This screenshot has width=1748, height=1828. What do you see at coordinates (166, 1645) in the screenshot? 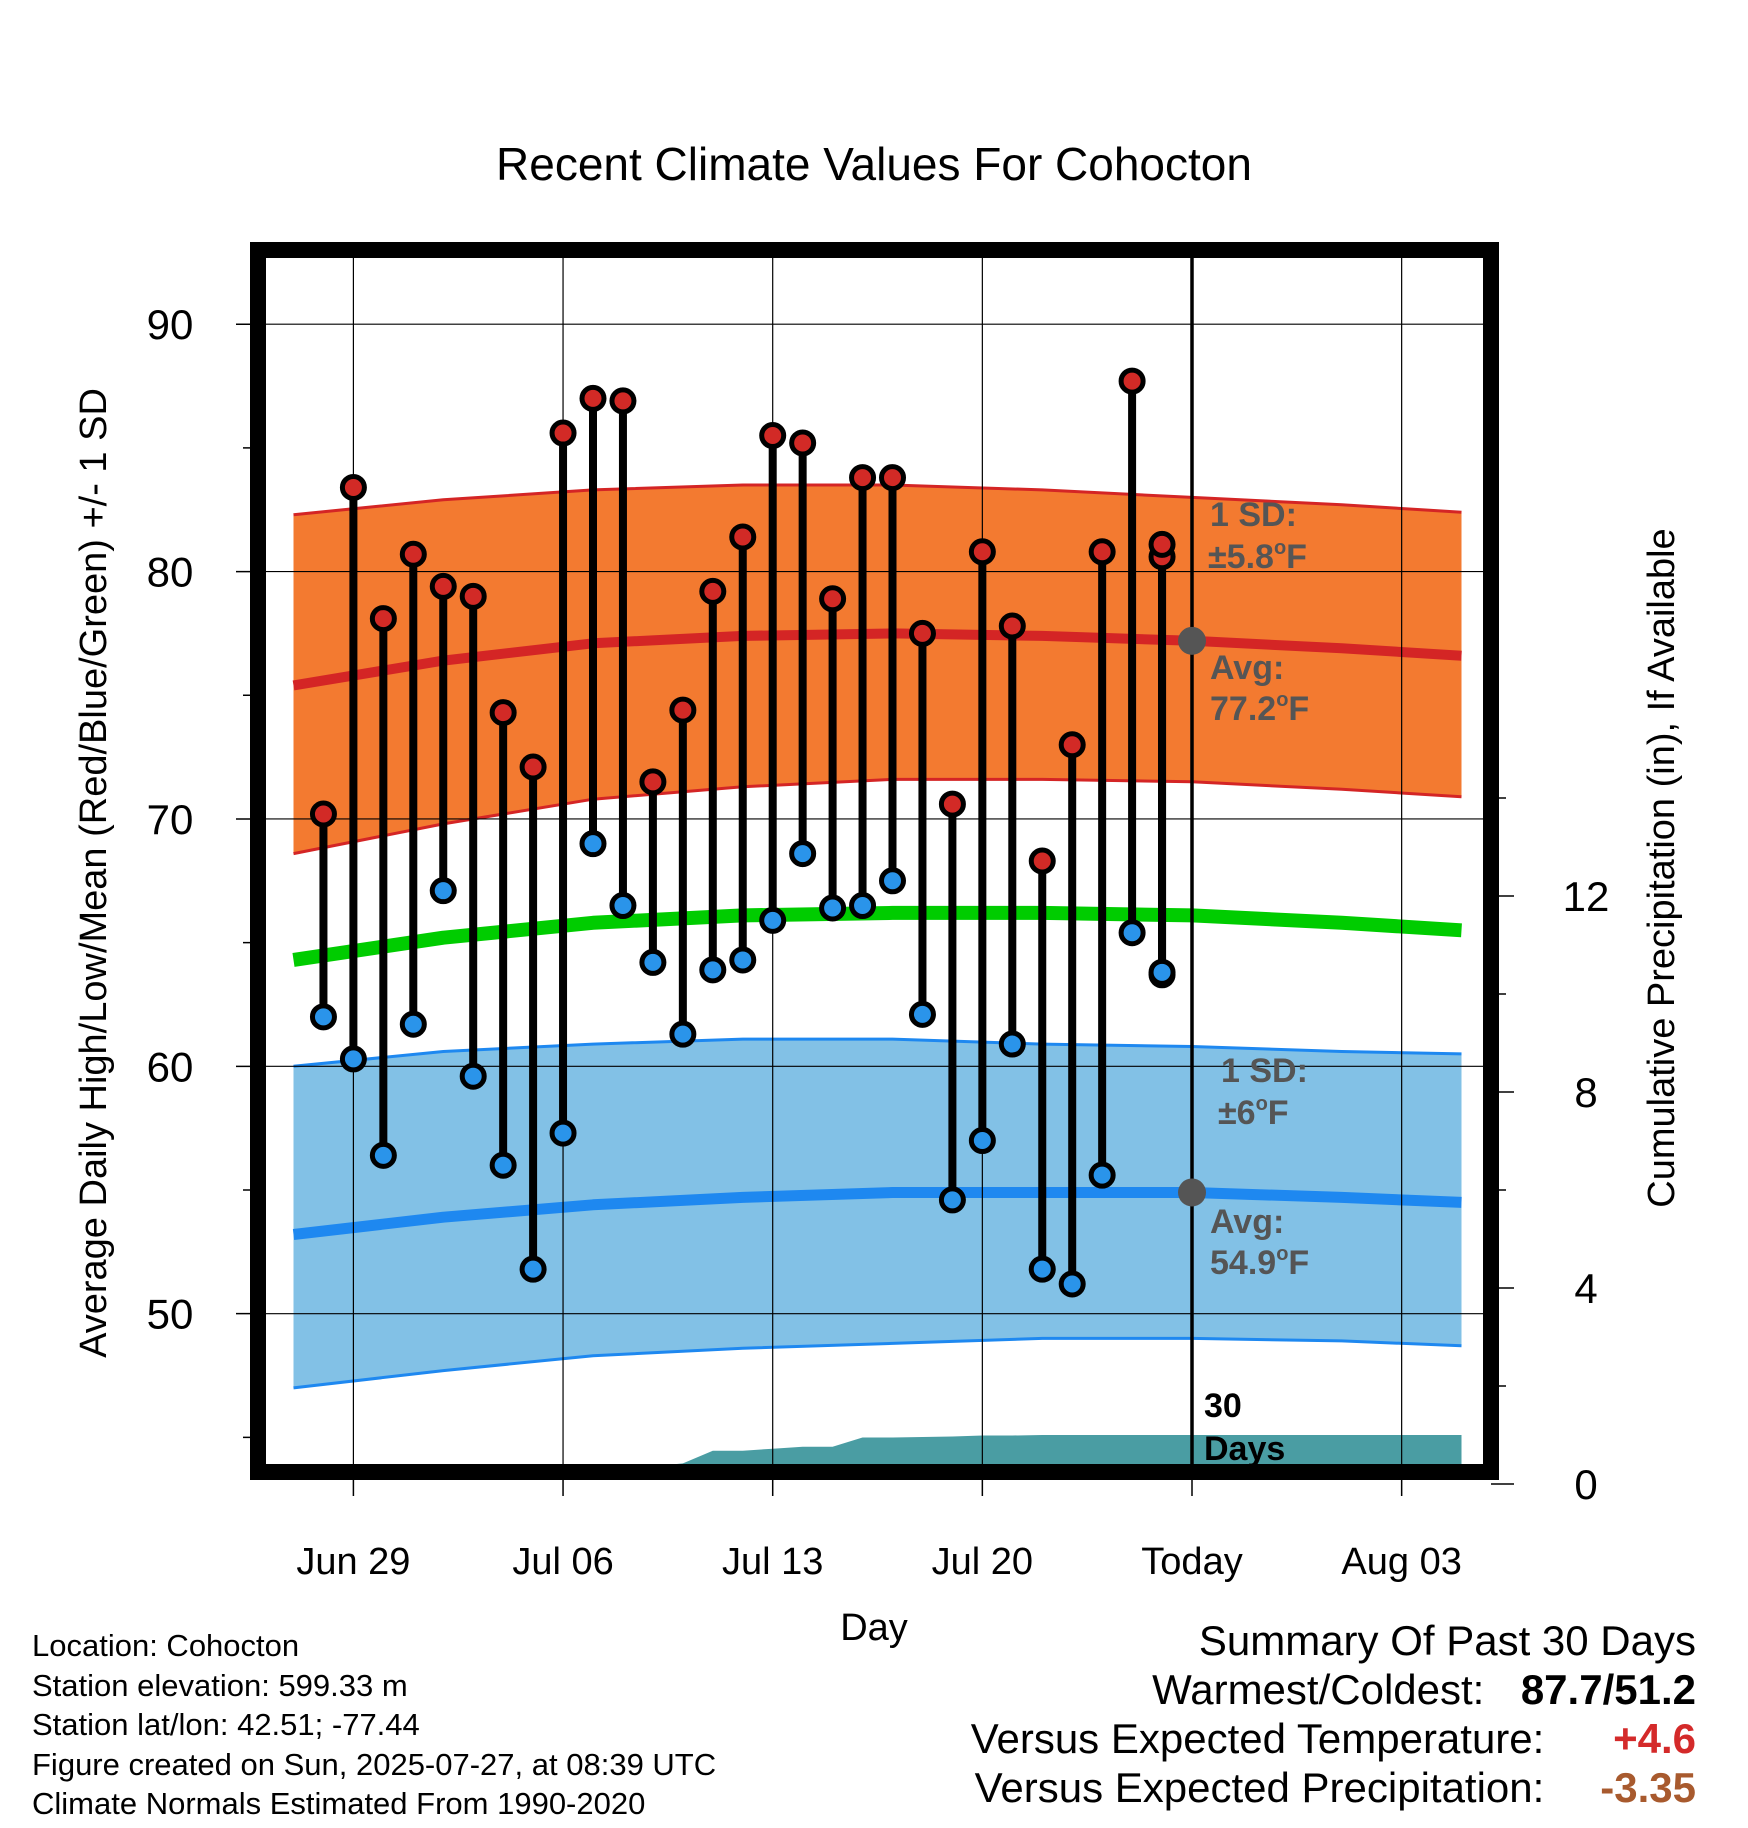
I see `location-text: Location: Cohocton` at bounding box center [166, 1645].